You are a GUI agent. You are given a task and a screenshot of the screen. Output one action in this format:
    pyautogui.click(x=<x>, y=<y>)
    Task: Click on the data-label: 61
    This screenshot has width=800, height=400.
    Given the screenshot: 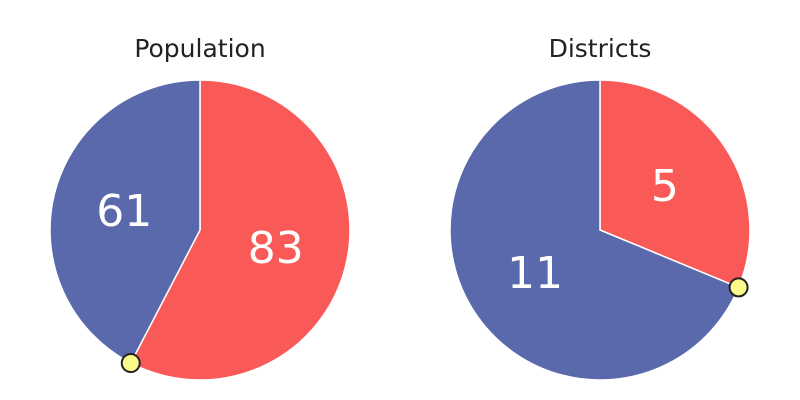 What is the action you would take?
    pyautogui.click(x=124, y=211)
    